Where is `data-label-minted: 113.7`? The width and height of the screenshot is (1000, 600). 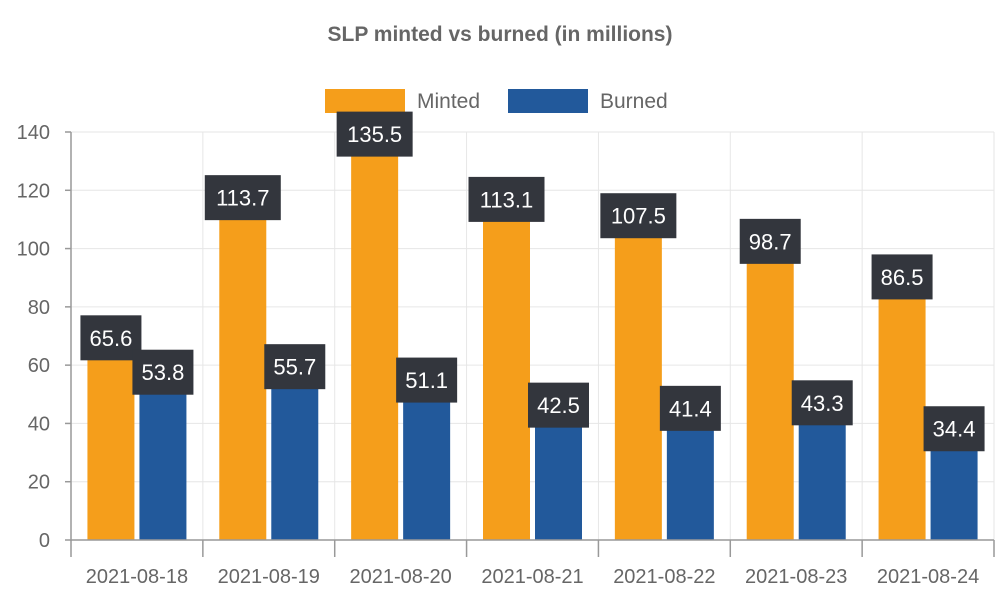 data-label-minted: 113.7 is located at coordinates (242, 198).